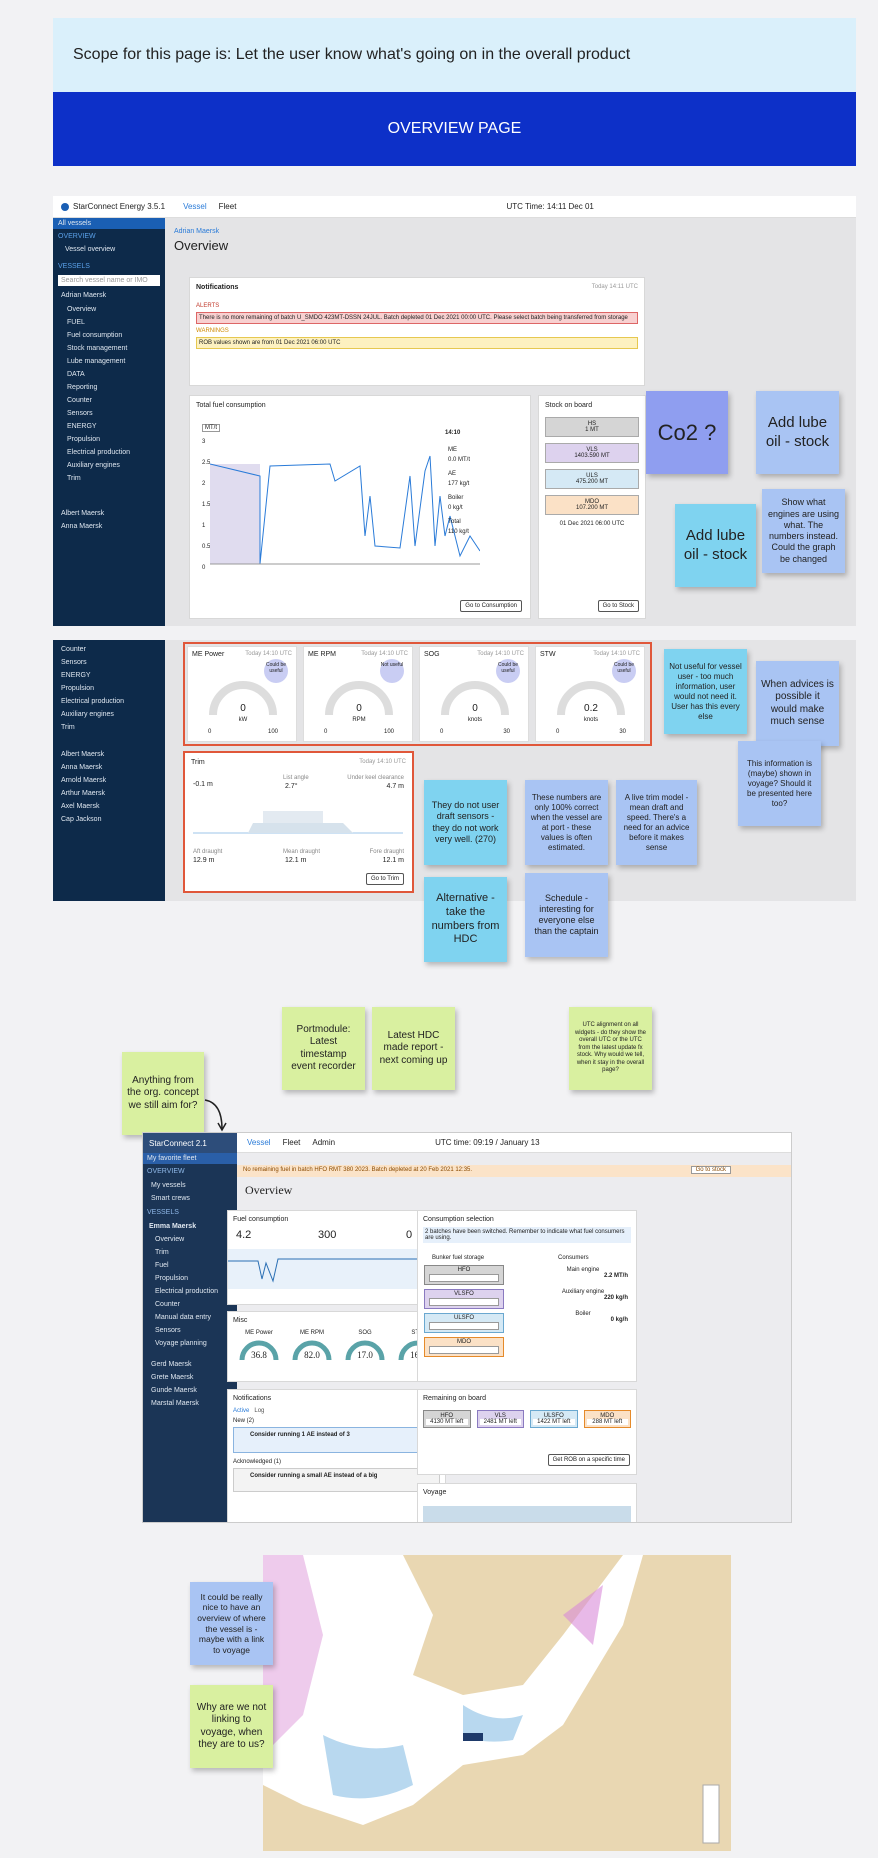 The width and height of the screenshot is (878, 1858). I want to click on y-tick-label: 1.5, so click(206, 505).